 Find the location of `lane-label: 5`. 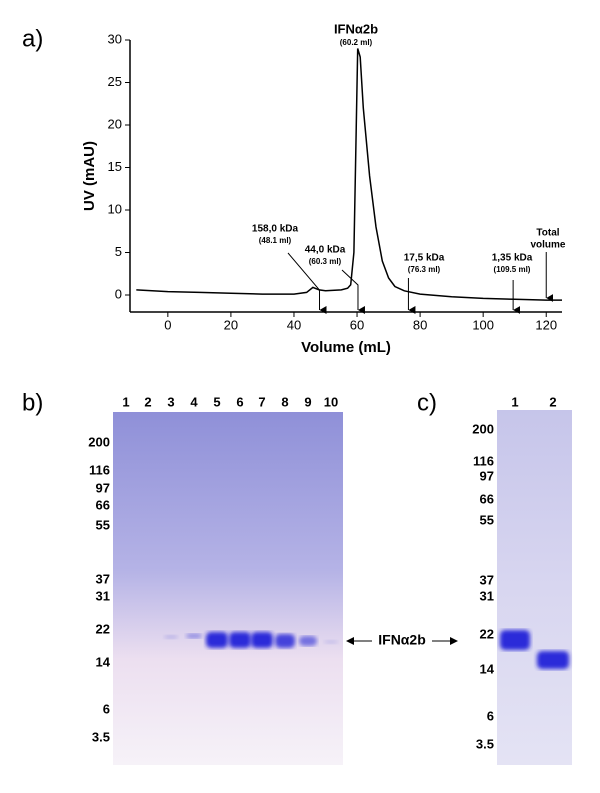

lane-label: 5 is located at coordinates (216, 401).